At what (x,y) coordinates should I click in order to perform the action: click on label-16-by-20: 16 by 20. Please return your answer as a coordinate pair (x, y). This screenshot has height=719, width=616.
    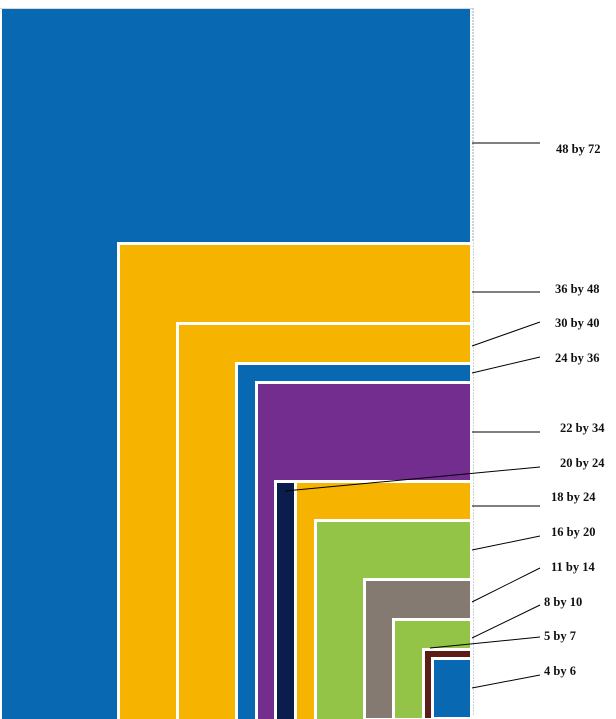
    Looking at the image, I should click on (573, 532).